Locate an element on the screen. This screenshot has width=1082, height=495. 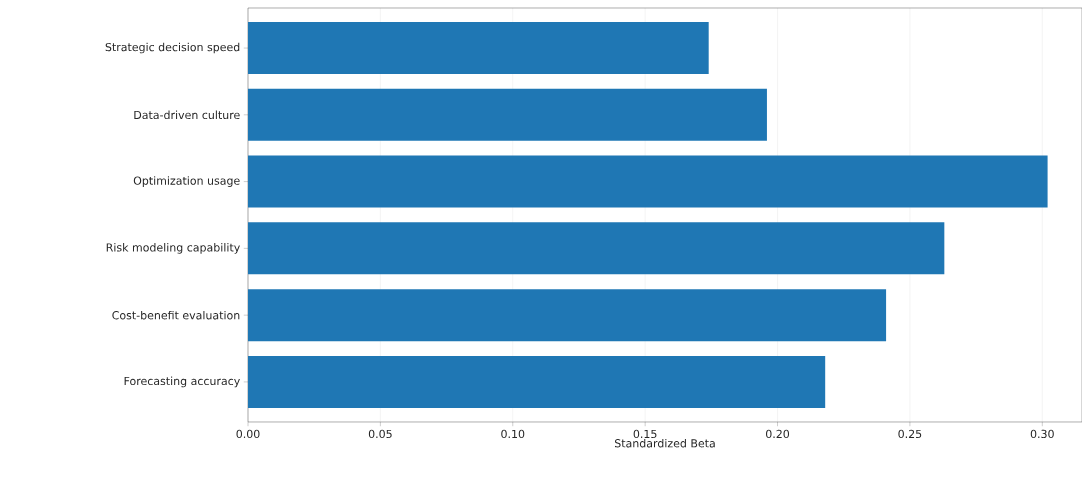
y-tick-label: Cost-benefit evaluation is located at coordinates (176, 315).